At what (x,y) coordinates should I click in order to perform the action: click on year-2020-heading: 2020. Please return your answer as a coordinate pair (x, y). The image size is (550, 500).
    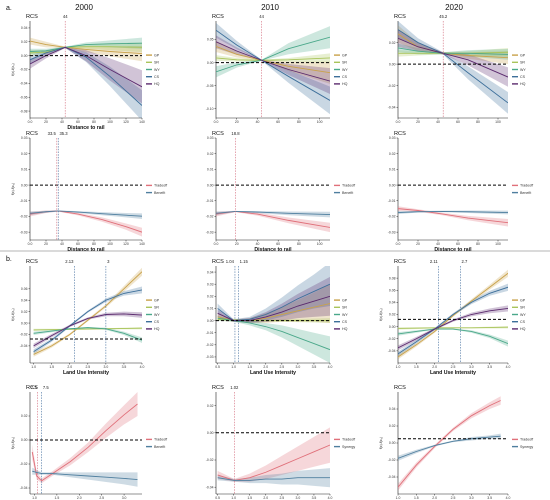
    Looking at the image, I should click on (454, 7).